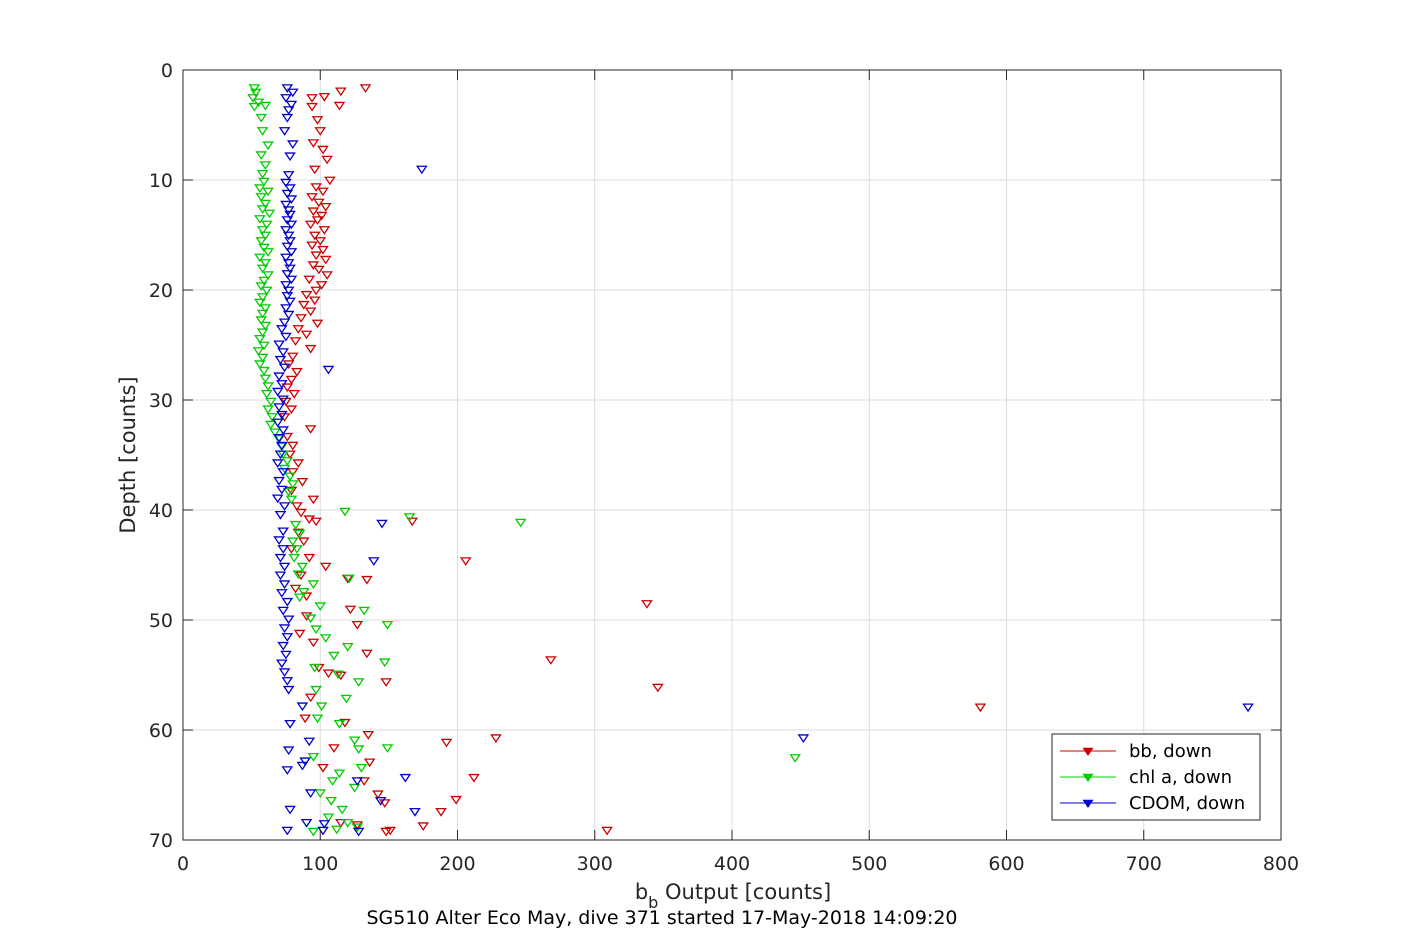 The width and height of the screenshot is (1417, 945). I want to click on x-tick-label: 400, so click(732, 864).